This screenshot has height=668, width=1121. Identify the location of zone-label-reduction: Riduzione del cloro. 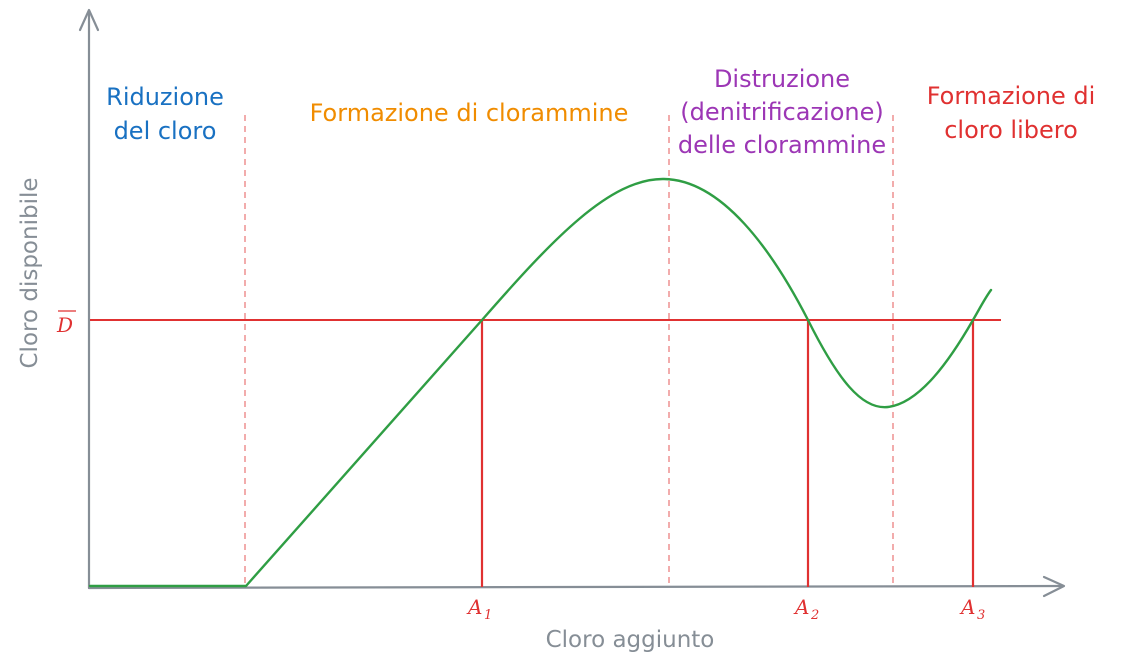
(165, 114).